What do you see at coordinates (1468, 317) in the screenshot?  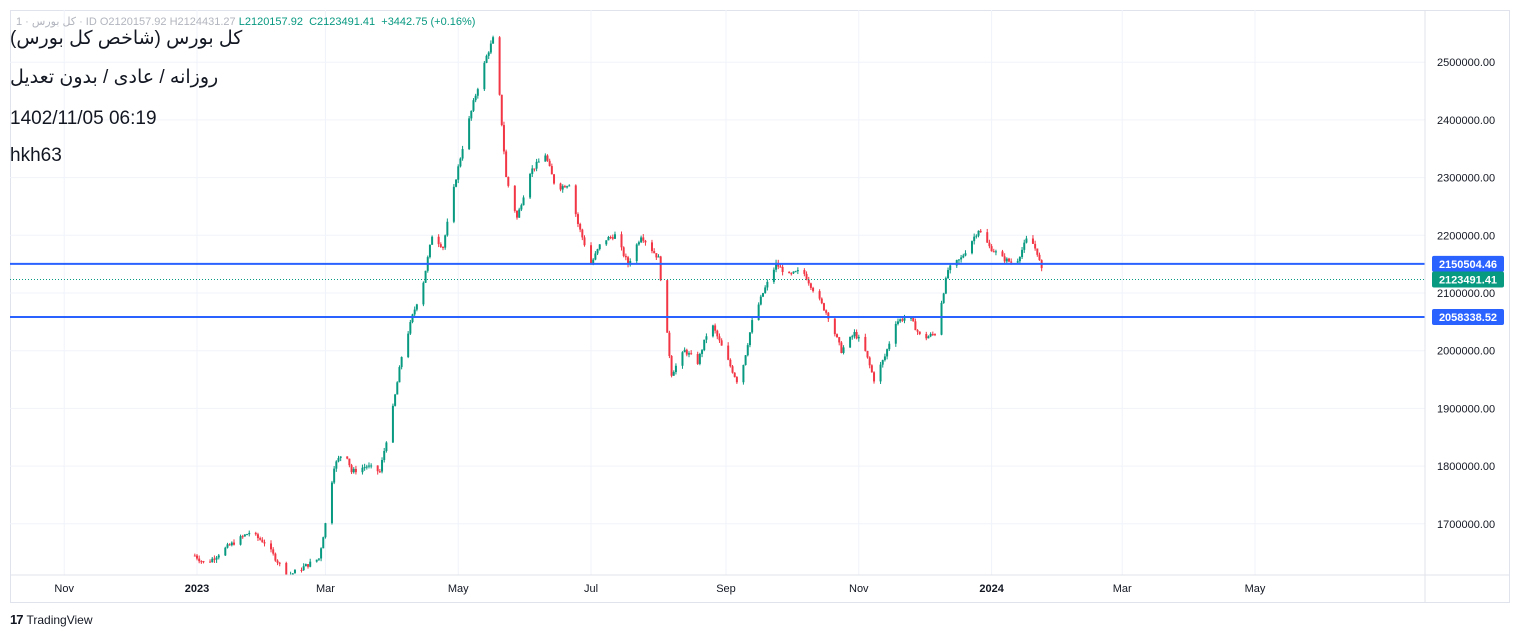 I see `level-2-price-label-box` at bounding box center [1468, 317].